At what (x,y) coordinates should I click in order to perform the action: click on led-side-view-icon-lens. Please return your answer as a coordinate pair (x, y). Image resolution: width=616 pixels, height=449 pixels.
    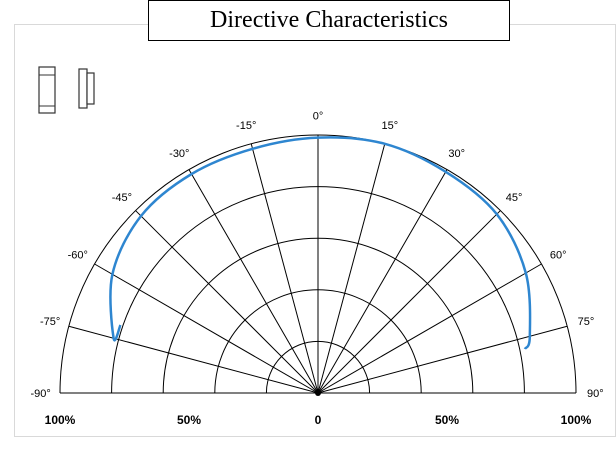
    Looking at the image, I should click on (90, 88).